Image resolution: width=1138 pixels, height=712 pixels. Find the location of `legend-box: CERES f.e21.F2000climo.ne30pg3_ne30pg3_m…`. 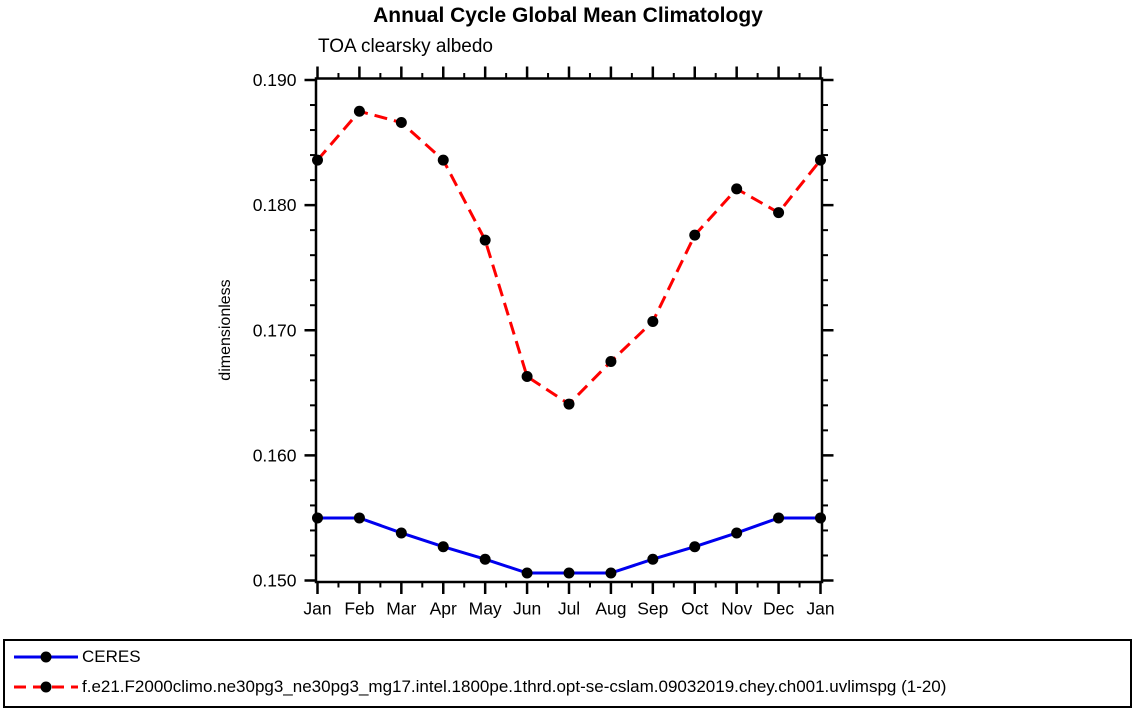

legend-box: CERES f.e21.F2000climo.ne30pg3_ne30pg3_m… is located at coordinates (567, 673).